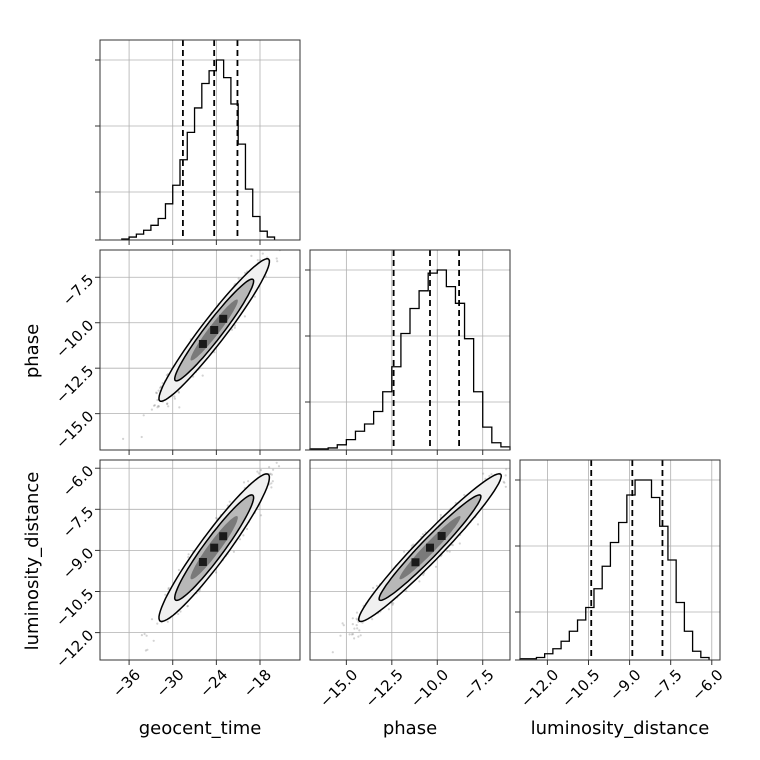 This screenshot has width=760, height=760. Describe the element at coordinates (74, 384) in the screenshot. I see `ytick-label-phase-1: −12.5` at that location.